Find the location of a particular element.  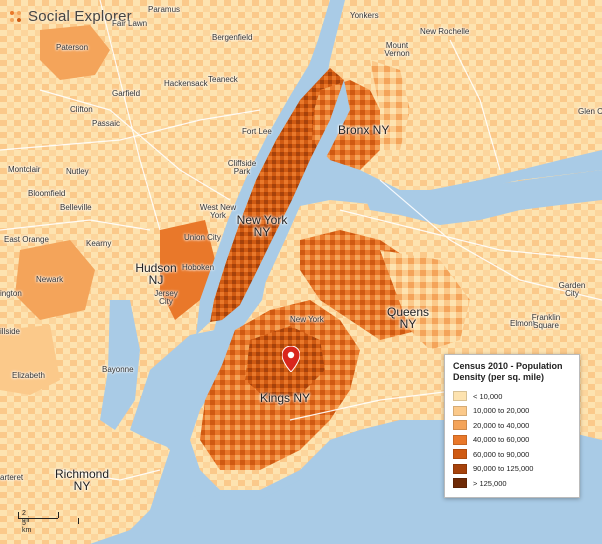

place-label-borough: Bronx NY is located at coordinates (364, 130).